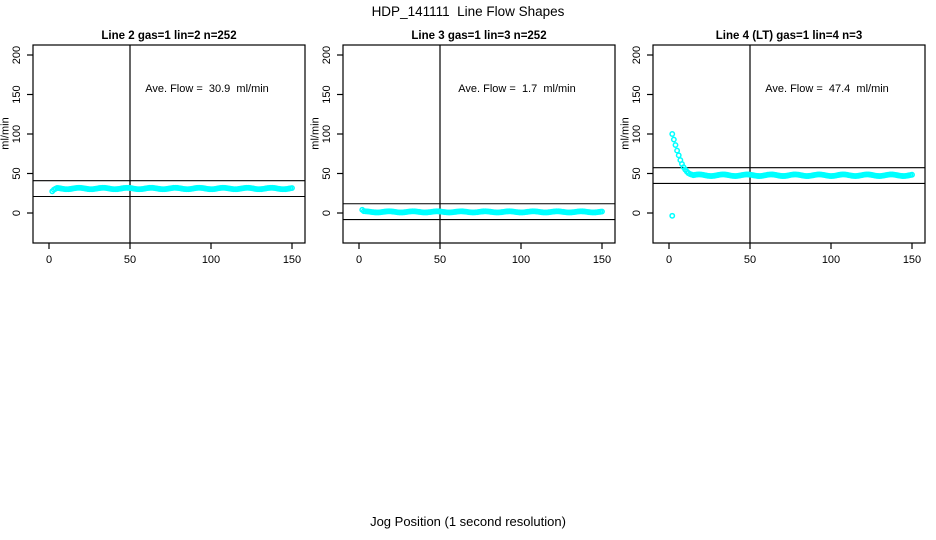  Describe the element at coordinates (479, 36) in the screenshot. I see `panel-title: Line 3 gas=1 lin=3 n=252` at that location.